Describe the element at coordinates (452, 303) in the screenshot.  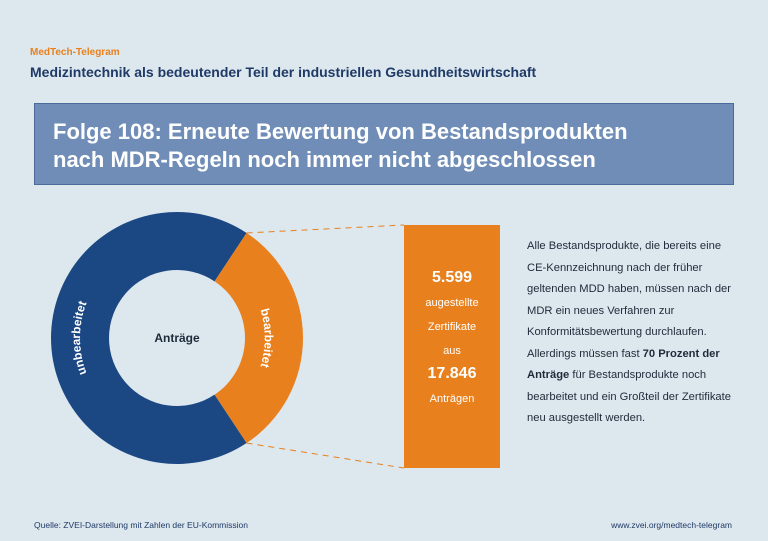
I see `callout-text-1: augestellte` at that location.